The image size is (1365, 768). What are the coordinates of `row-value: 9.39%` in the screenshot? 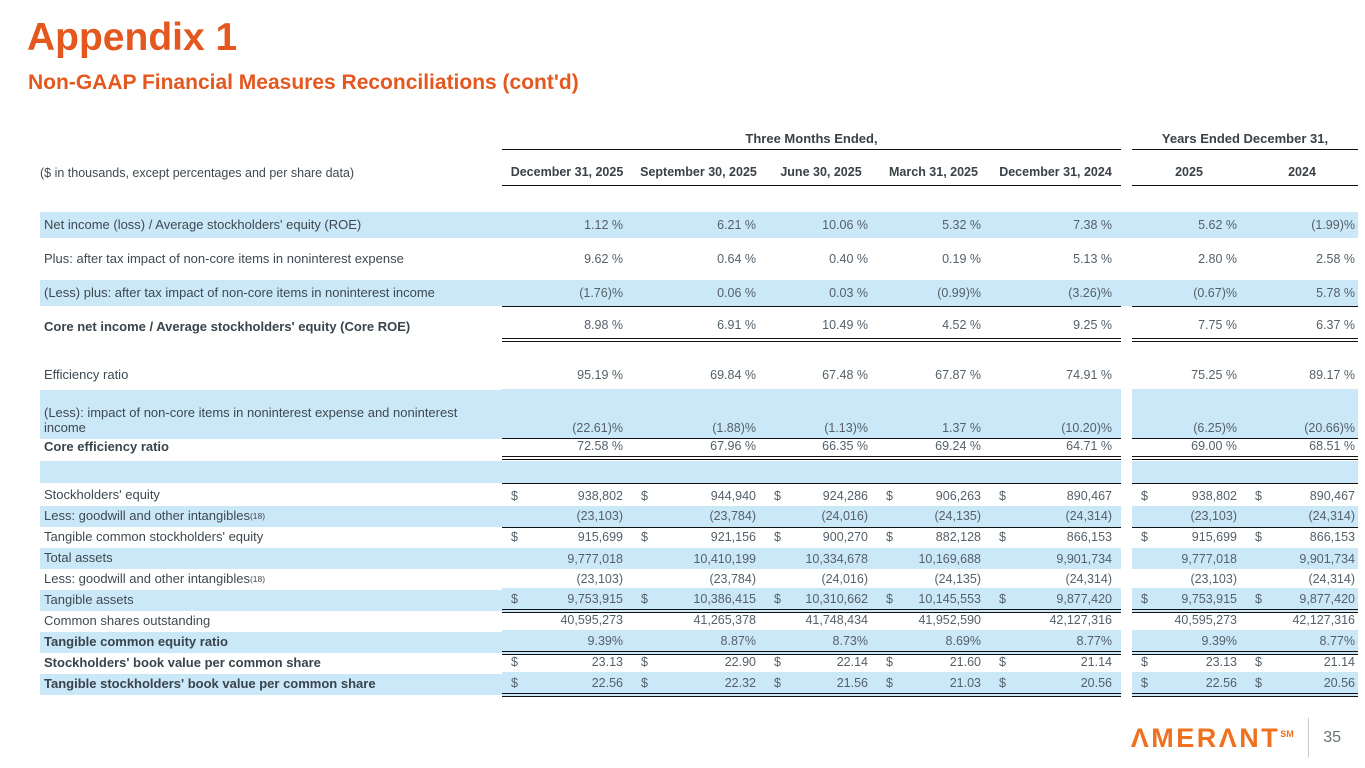 It's located at (1189, 642).